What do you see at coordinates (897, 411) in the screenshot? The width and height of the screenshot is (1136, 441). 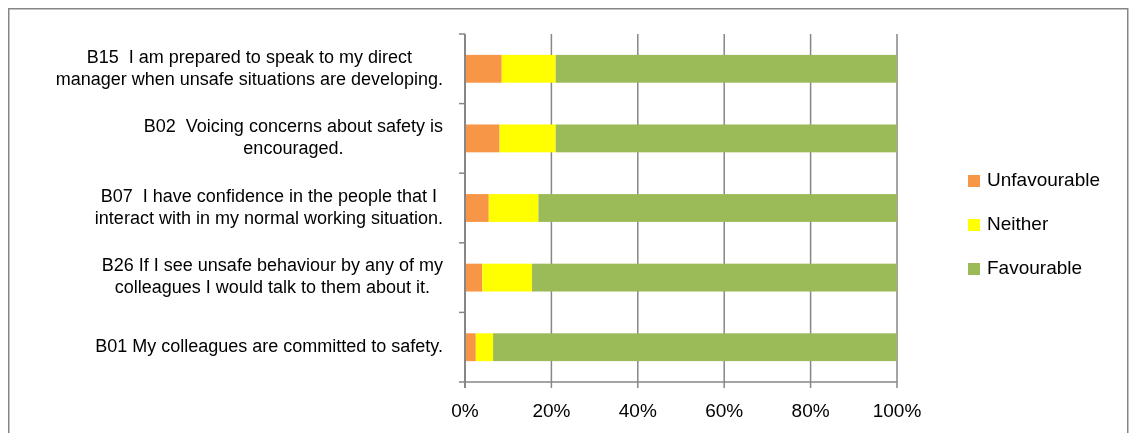 I see `x-tick-label: 100%` at bounding box center [897, 411].